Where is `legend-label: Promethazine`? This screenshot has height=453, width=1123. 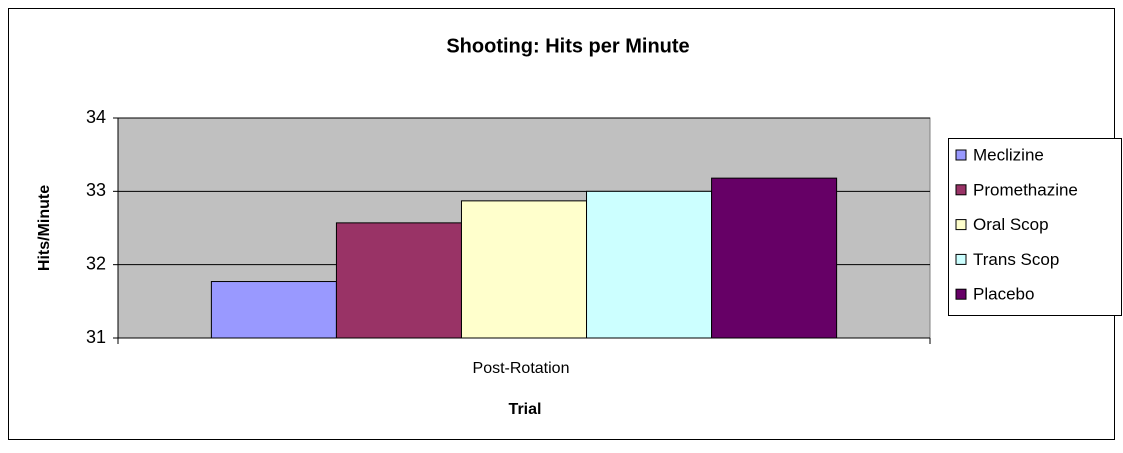 legend-label: Promethazine is located at coordinates (1025, 189).